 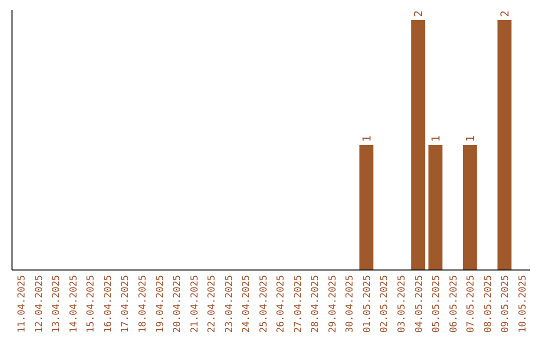 I want to click on x-tick-label: 15.04.2025, so click(x=91, y=304).